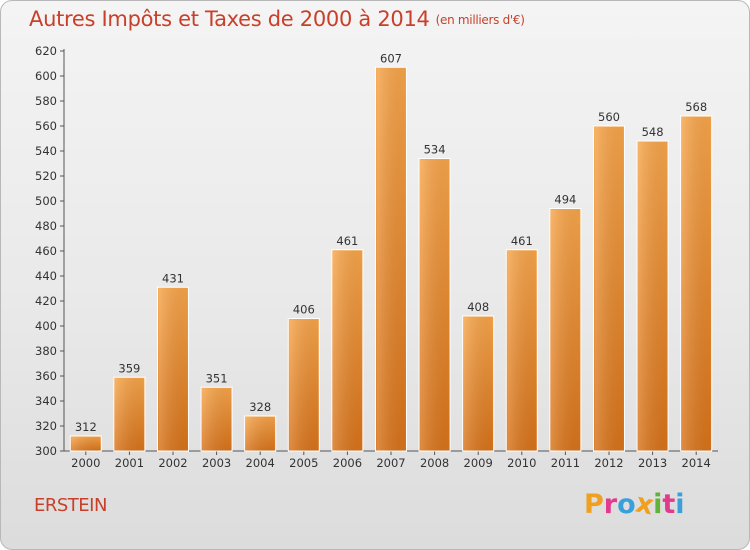  Describe the element at coordinates (46, 451) in the screenshot. I see `y-tick-label: 300` at that location.